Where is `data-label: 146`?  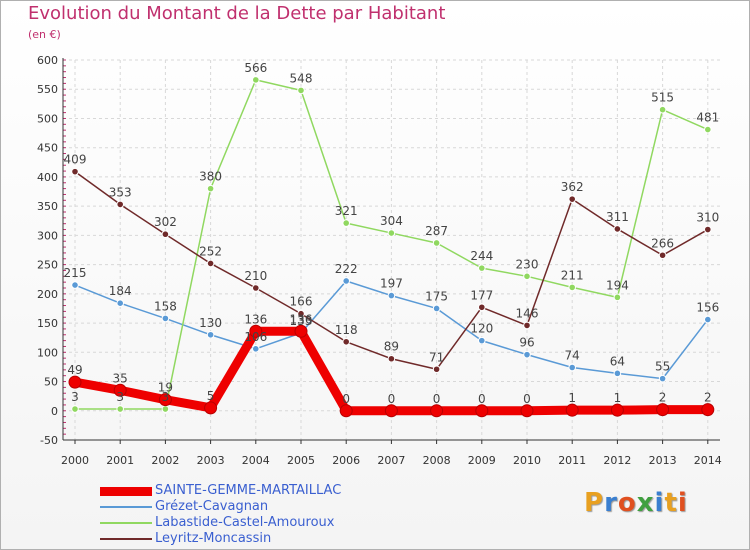 data-label: 146 is located at coordinates (527, 313).